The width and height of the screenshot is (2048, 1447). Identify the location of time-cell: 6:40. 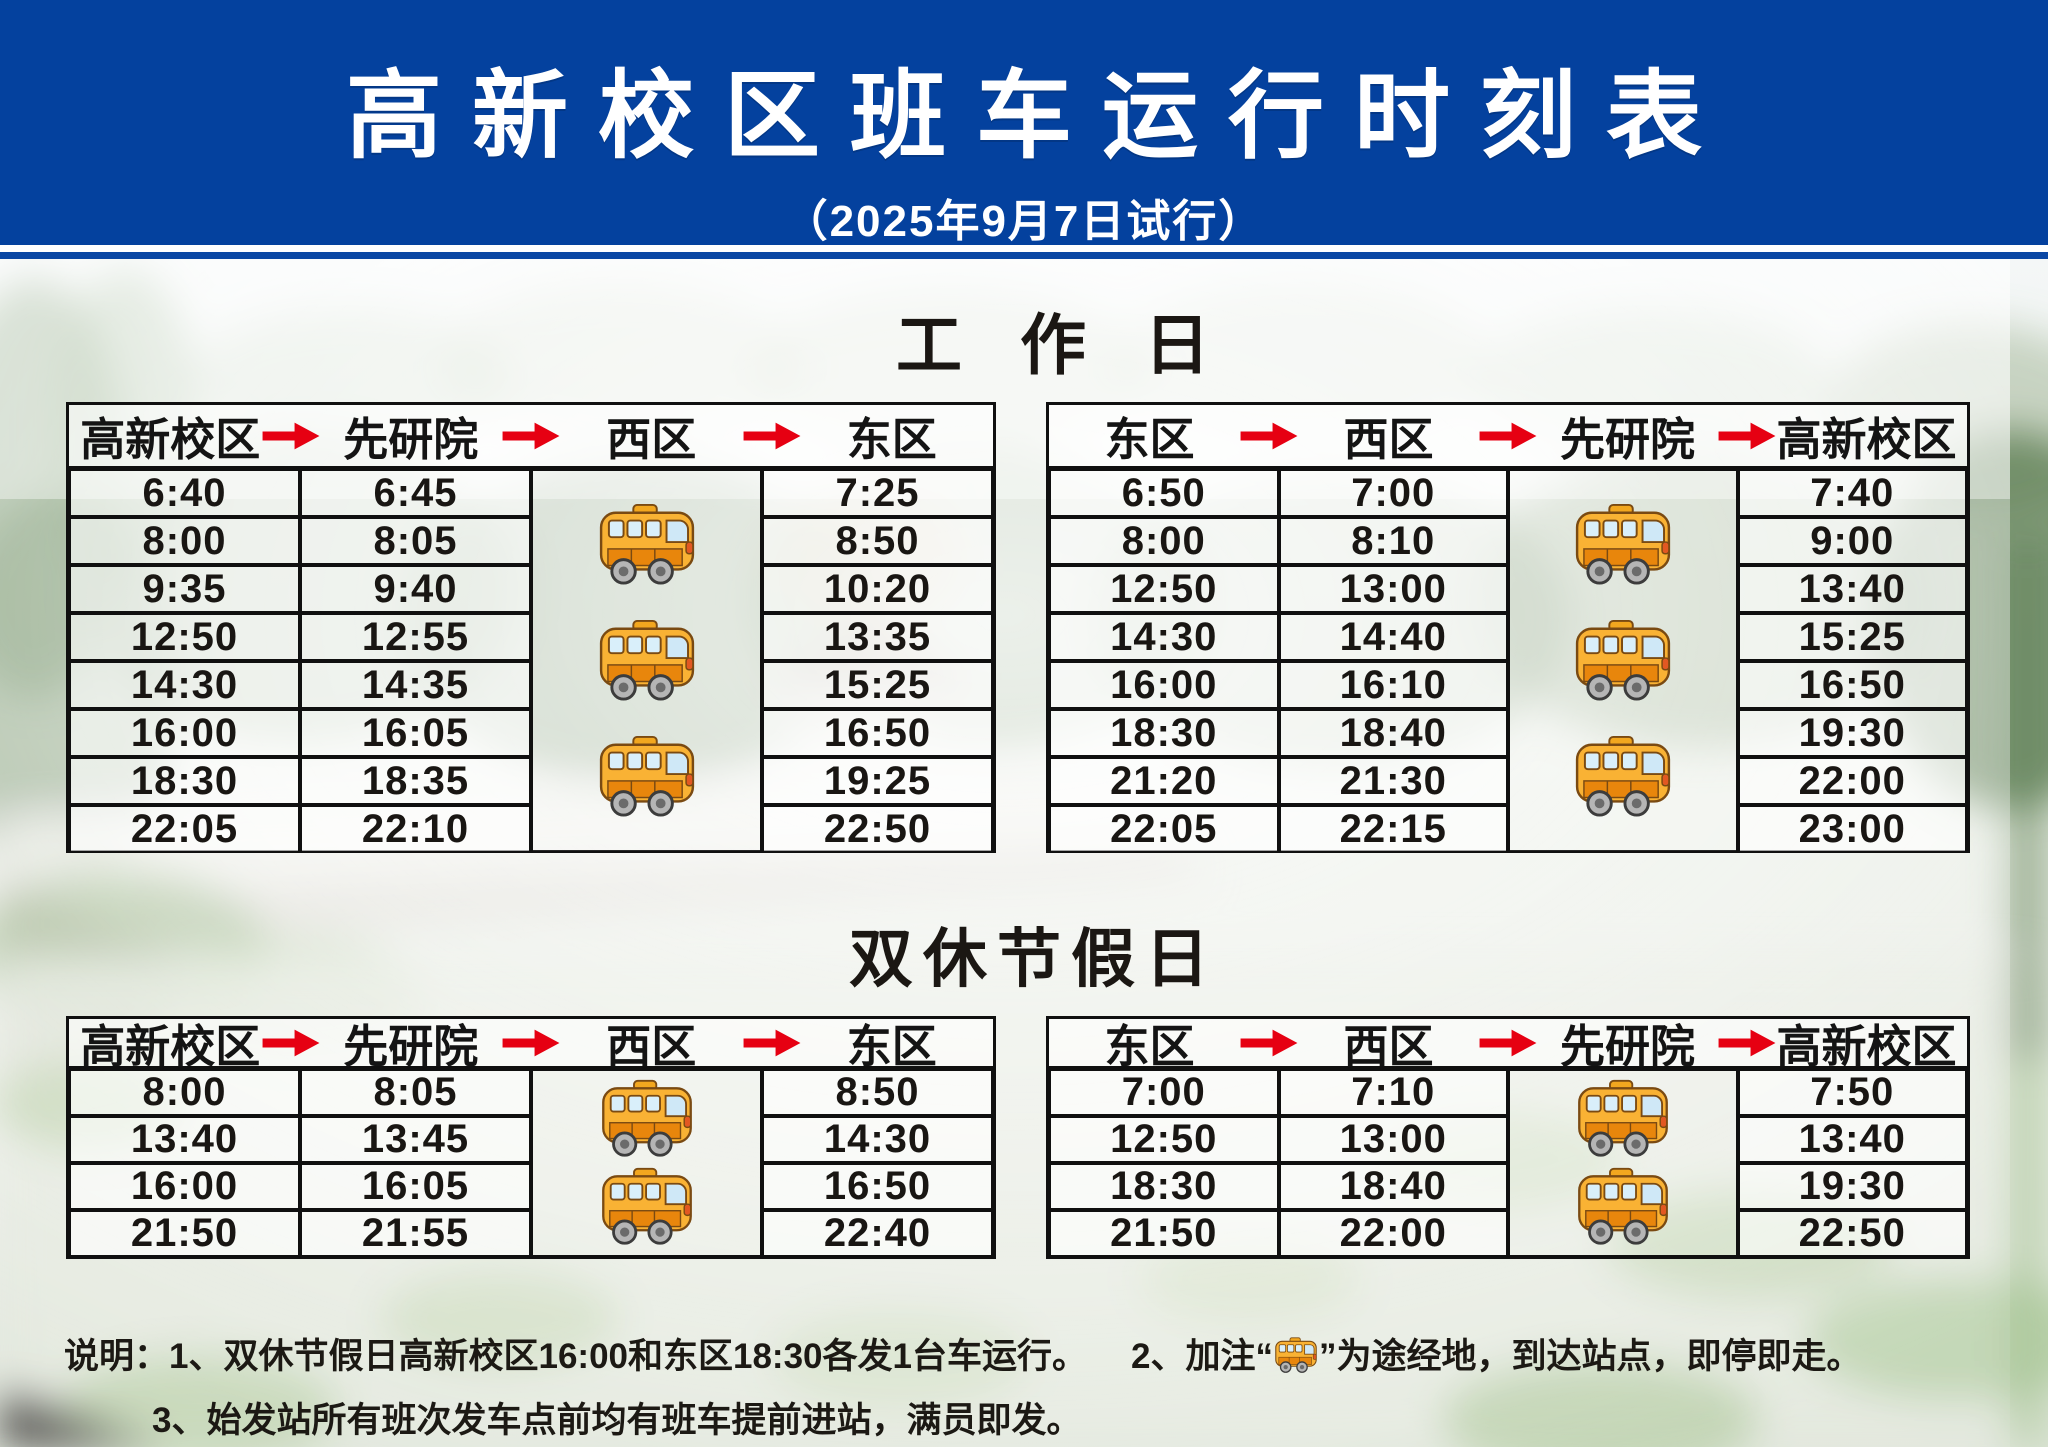
(184, 493).